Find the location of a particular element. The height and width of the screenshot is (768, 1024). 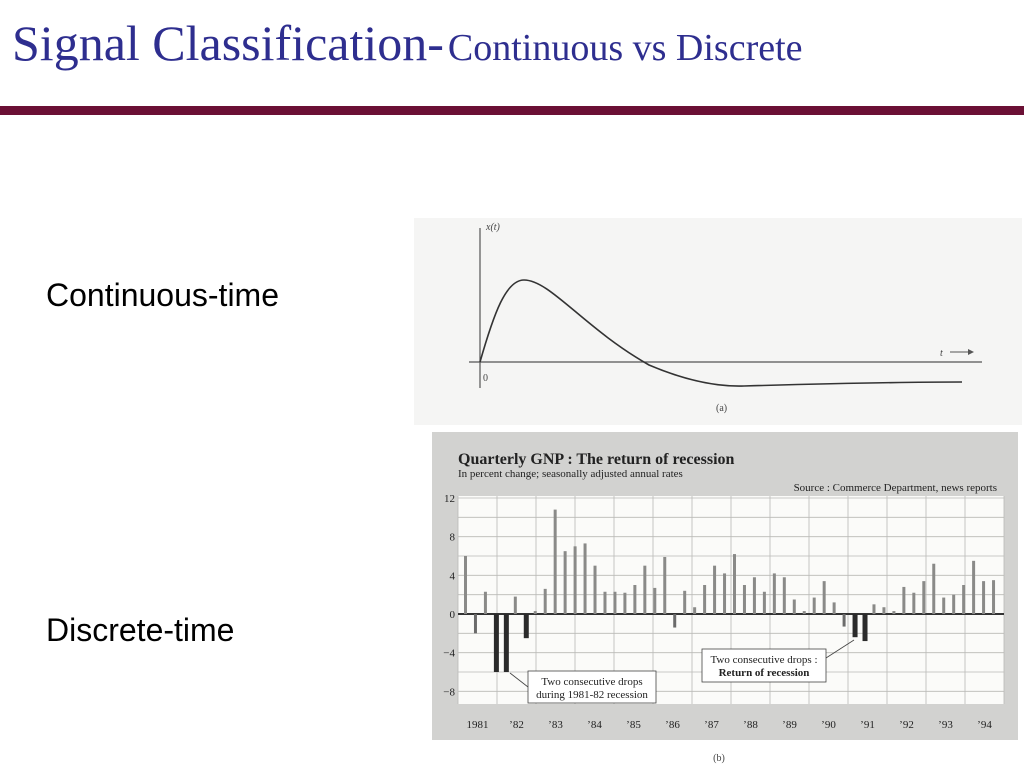

year-label: ’92 is located at coordinates (906, 725).